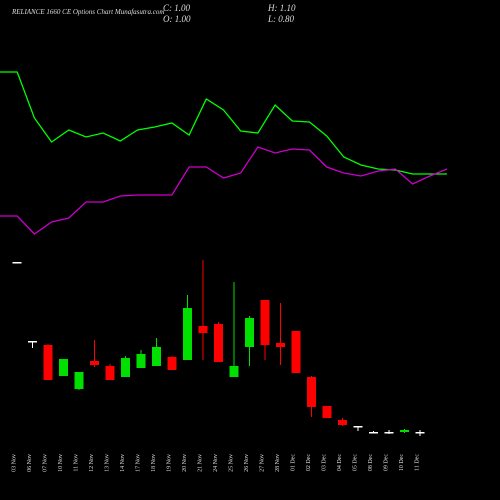 The image size is (500, 500). I want to click on x-tick-label: 05 Dec, so click(355, 462).